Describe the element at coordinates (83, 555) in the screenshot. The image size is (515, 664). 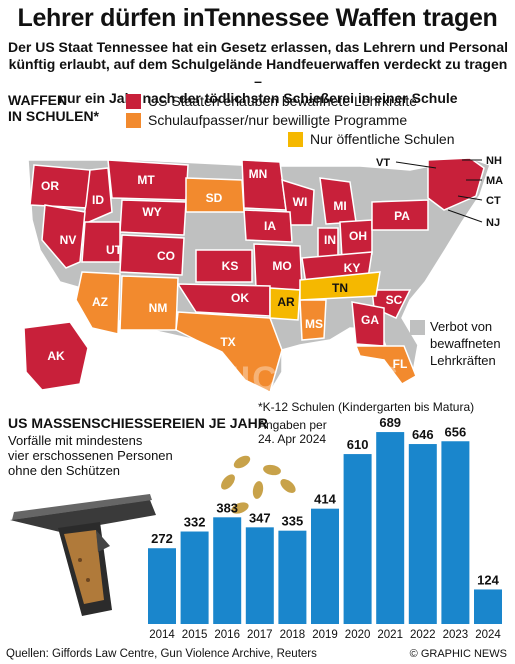
I see `pistol-illustration` at that location.